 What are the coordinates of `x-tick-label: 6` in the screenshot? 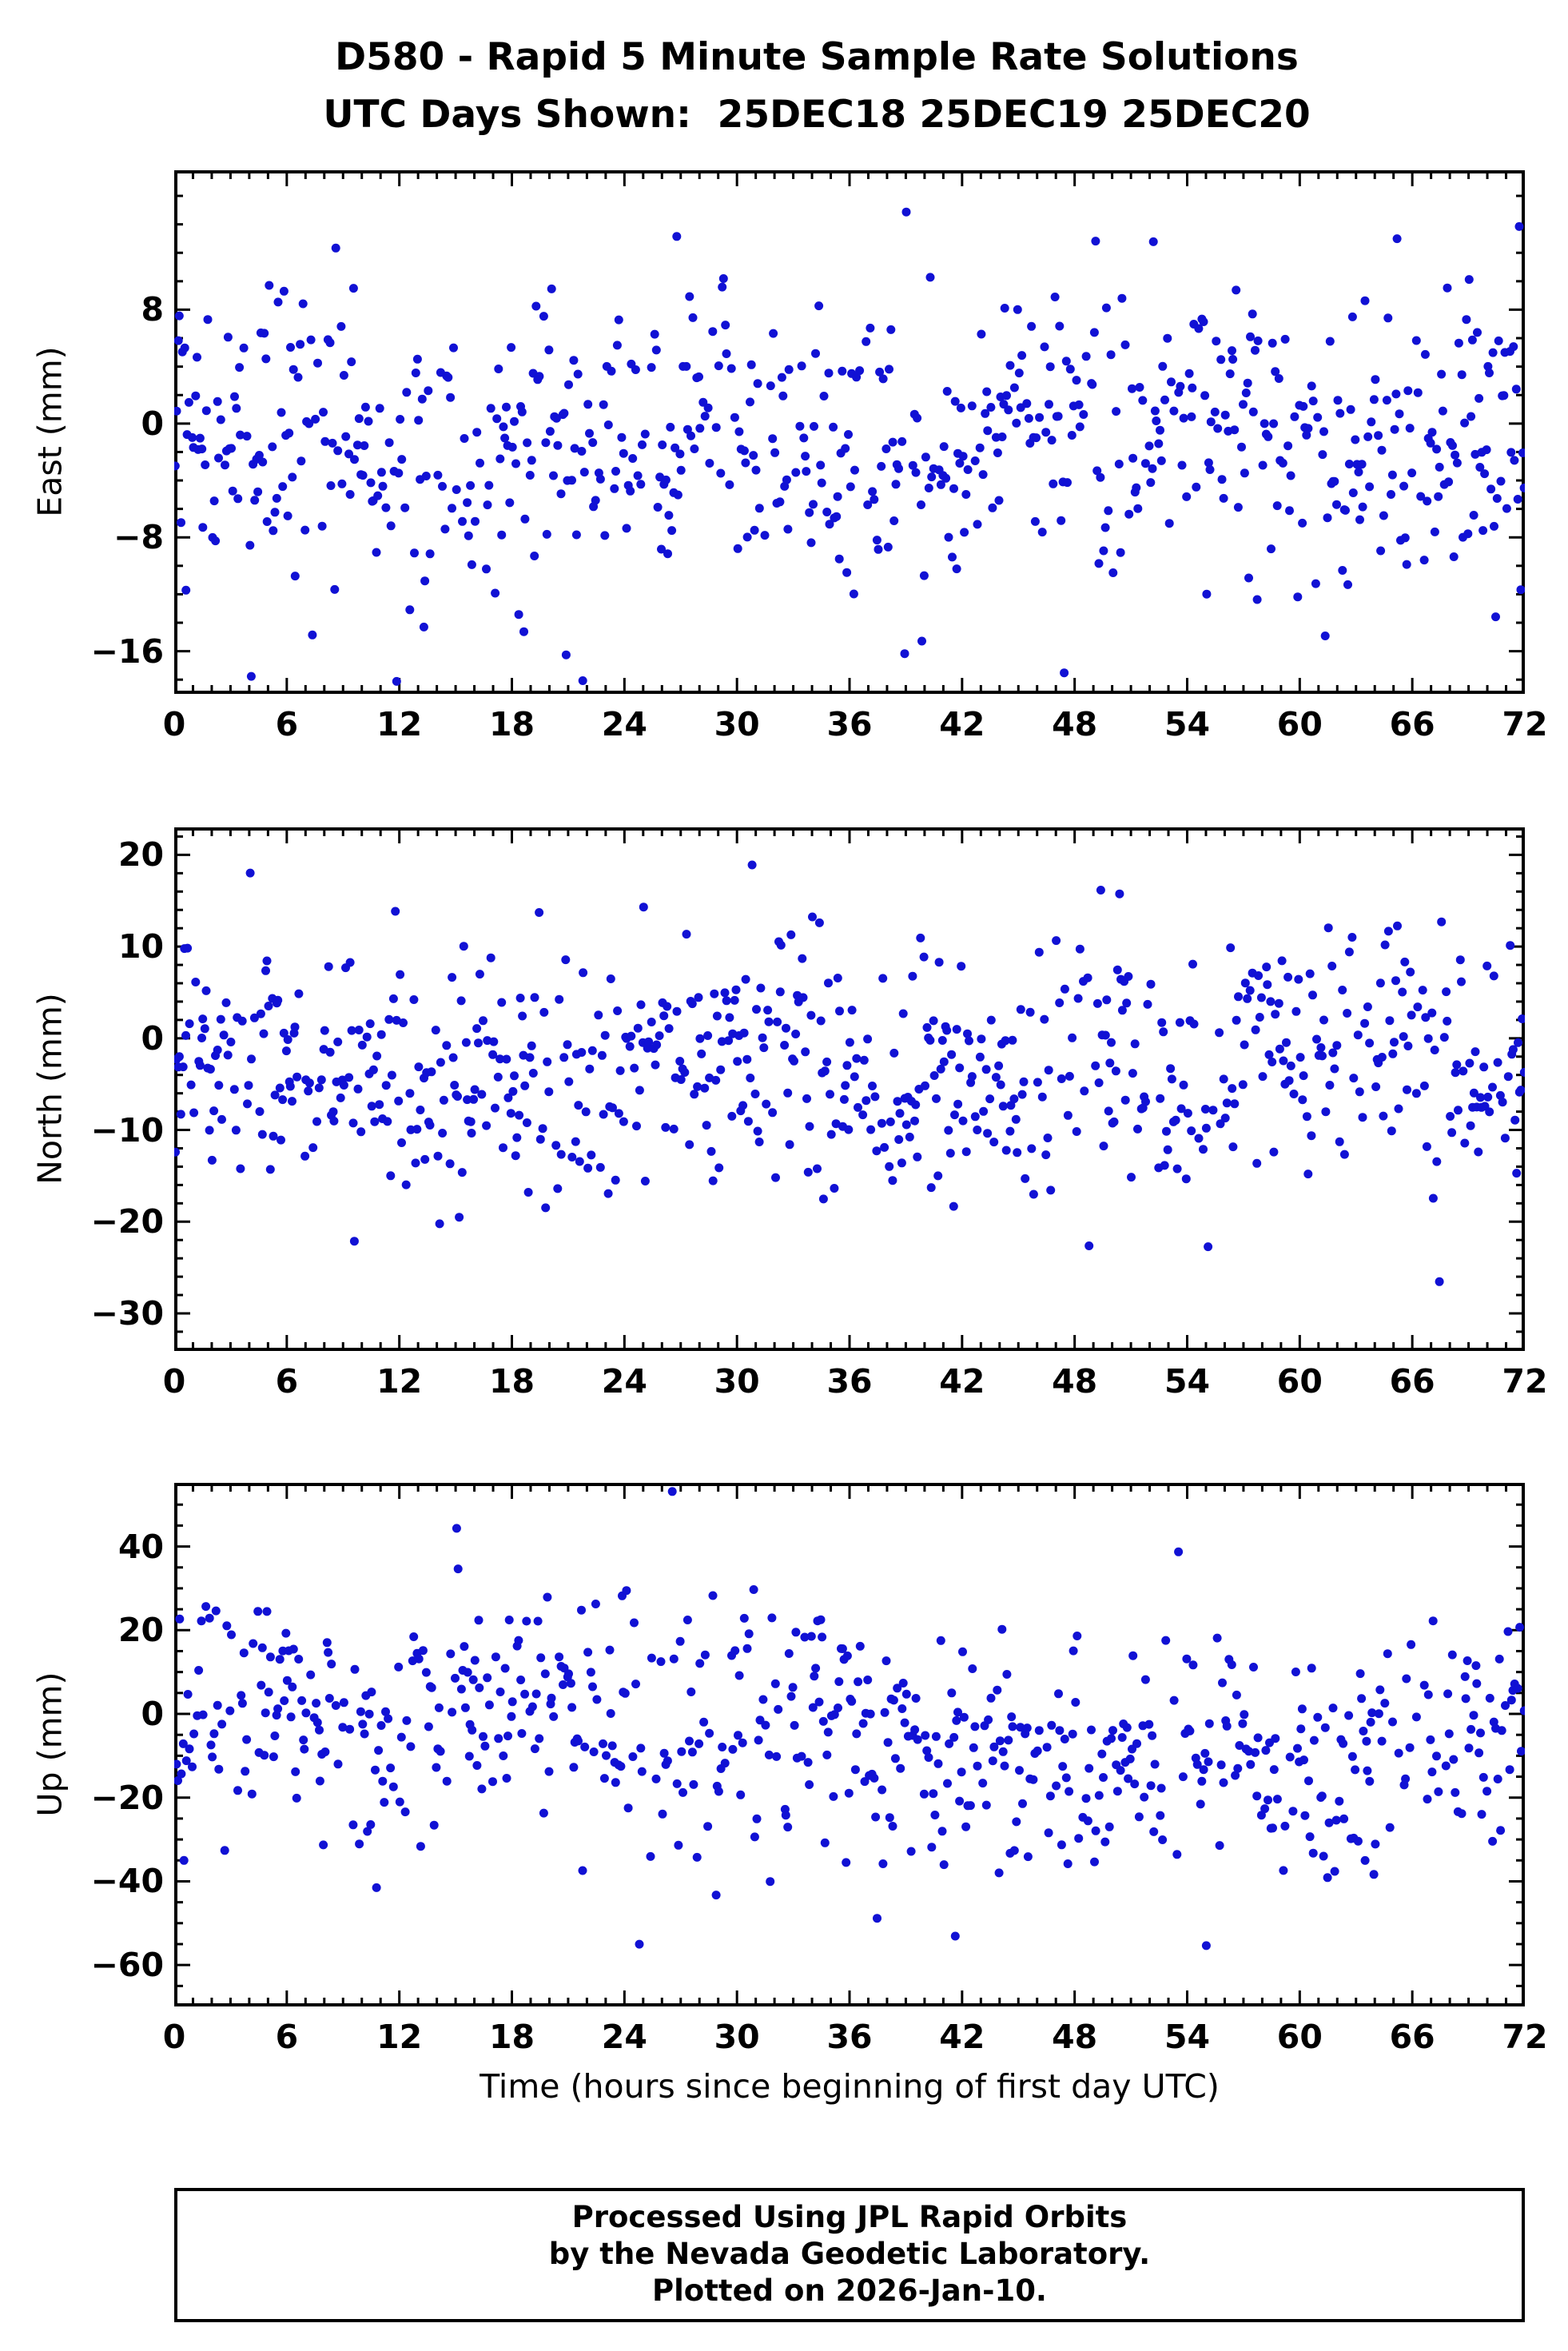 It's located at (287, 2037).